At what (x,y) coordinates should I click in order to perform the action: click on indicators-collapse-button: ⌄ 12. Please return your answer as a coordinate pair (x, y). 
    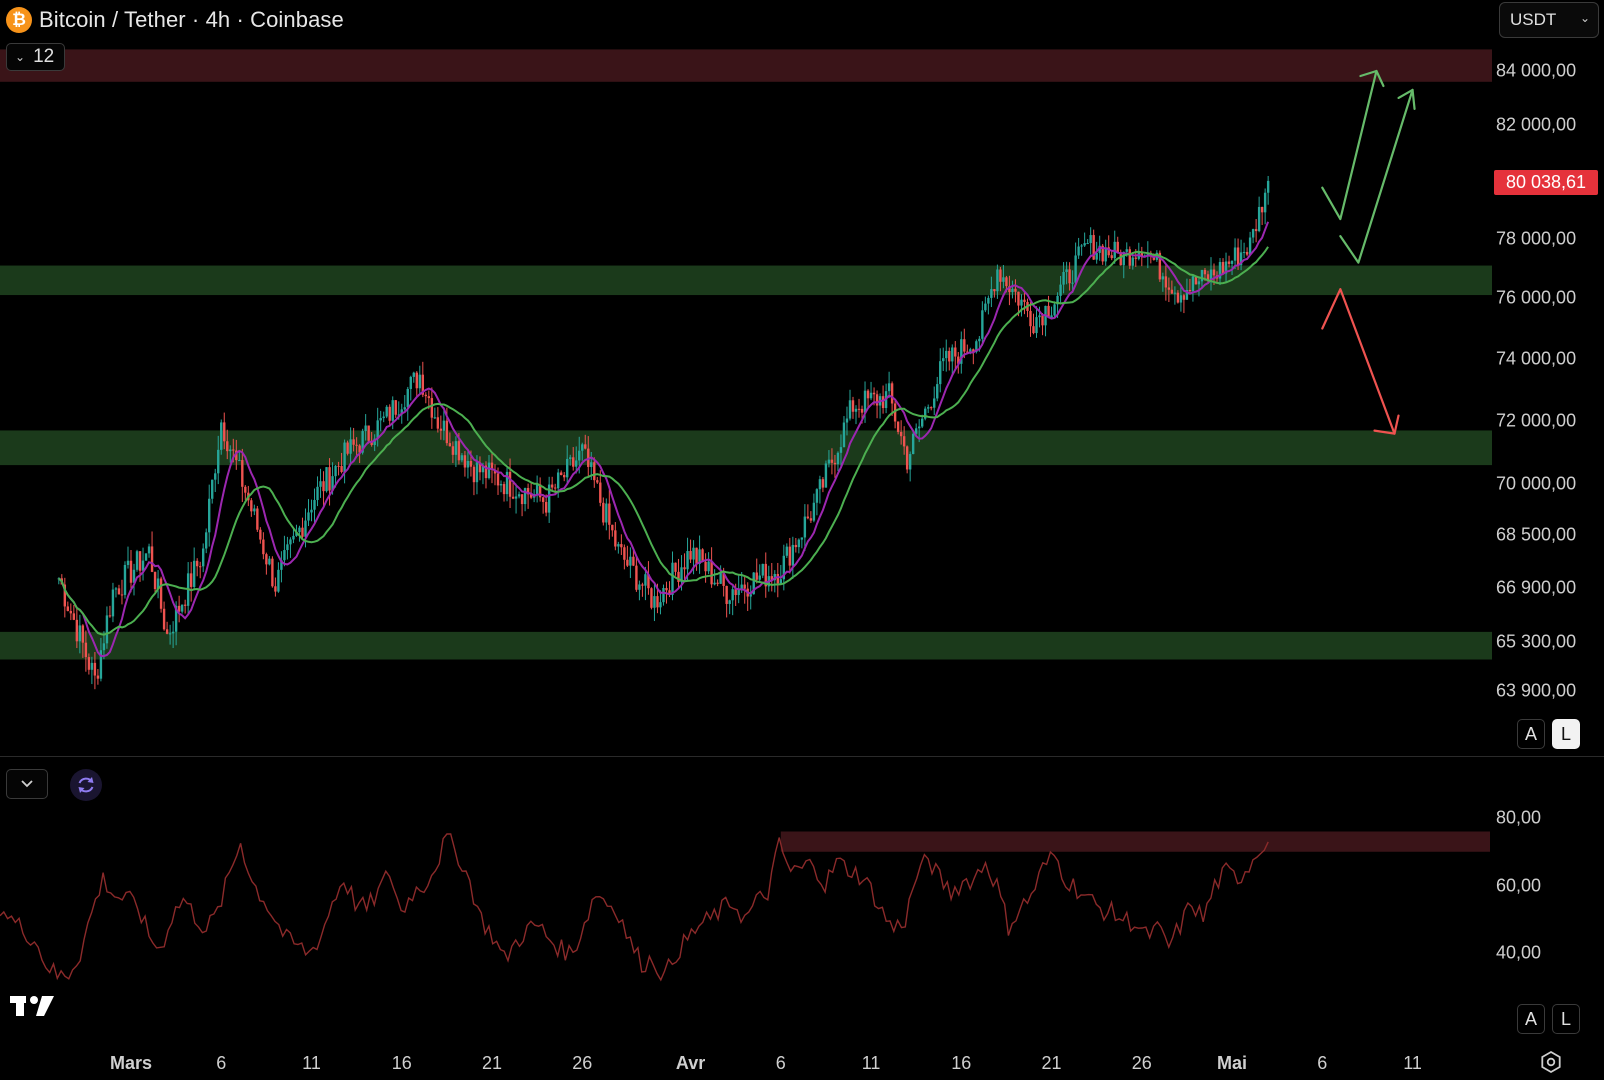
    Looking at the image, I should click on (35, 57).